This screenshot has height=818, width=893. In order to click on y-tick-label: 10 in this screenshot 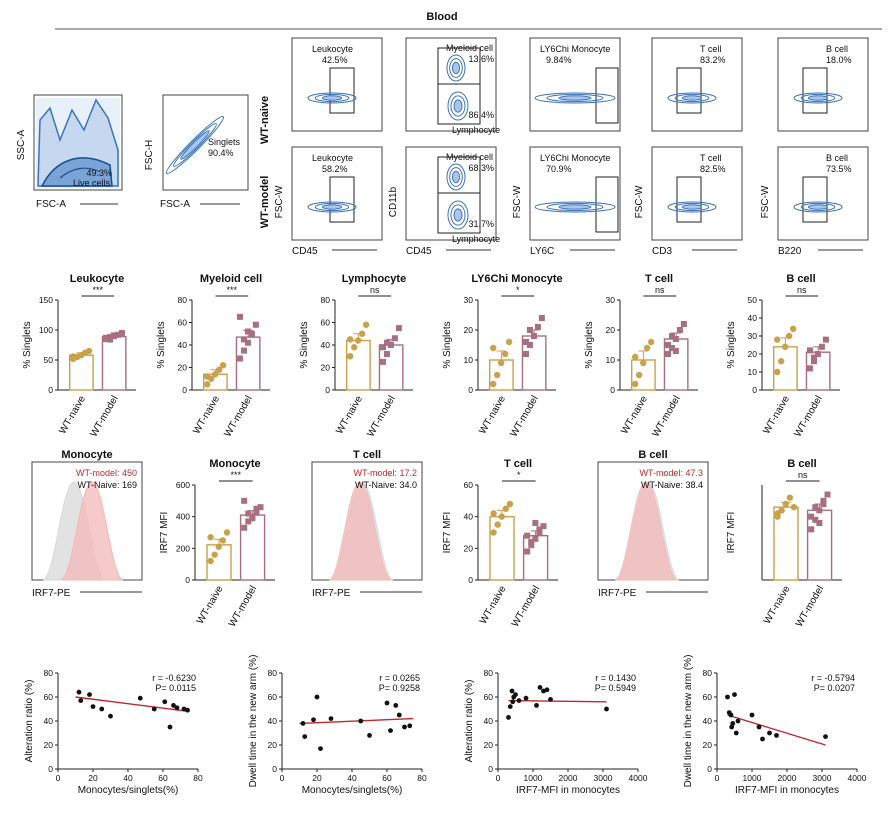, I will do `click(753, 372)`.